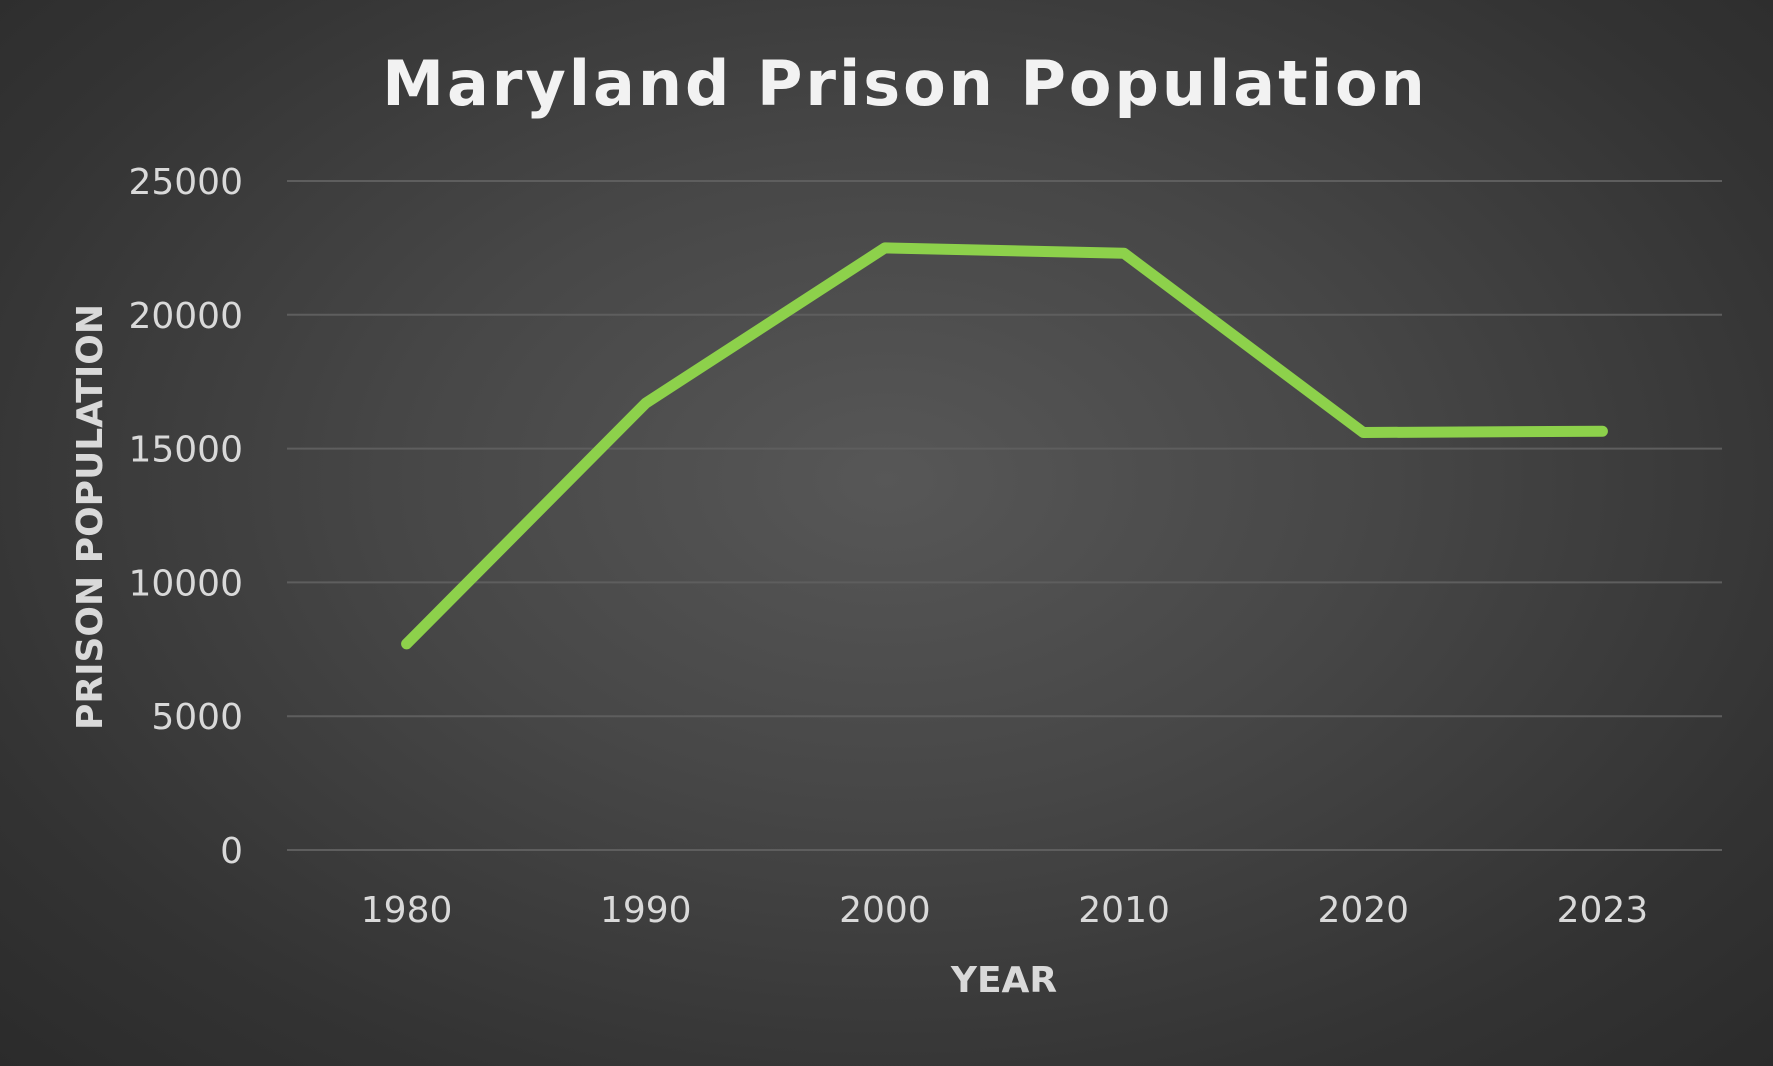  Describe the element at coordinates (1004, 910) in the screenshot. I see `x-axis-tick-labels: 1980 1990 2000 2010 2020 2023` at that location.